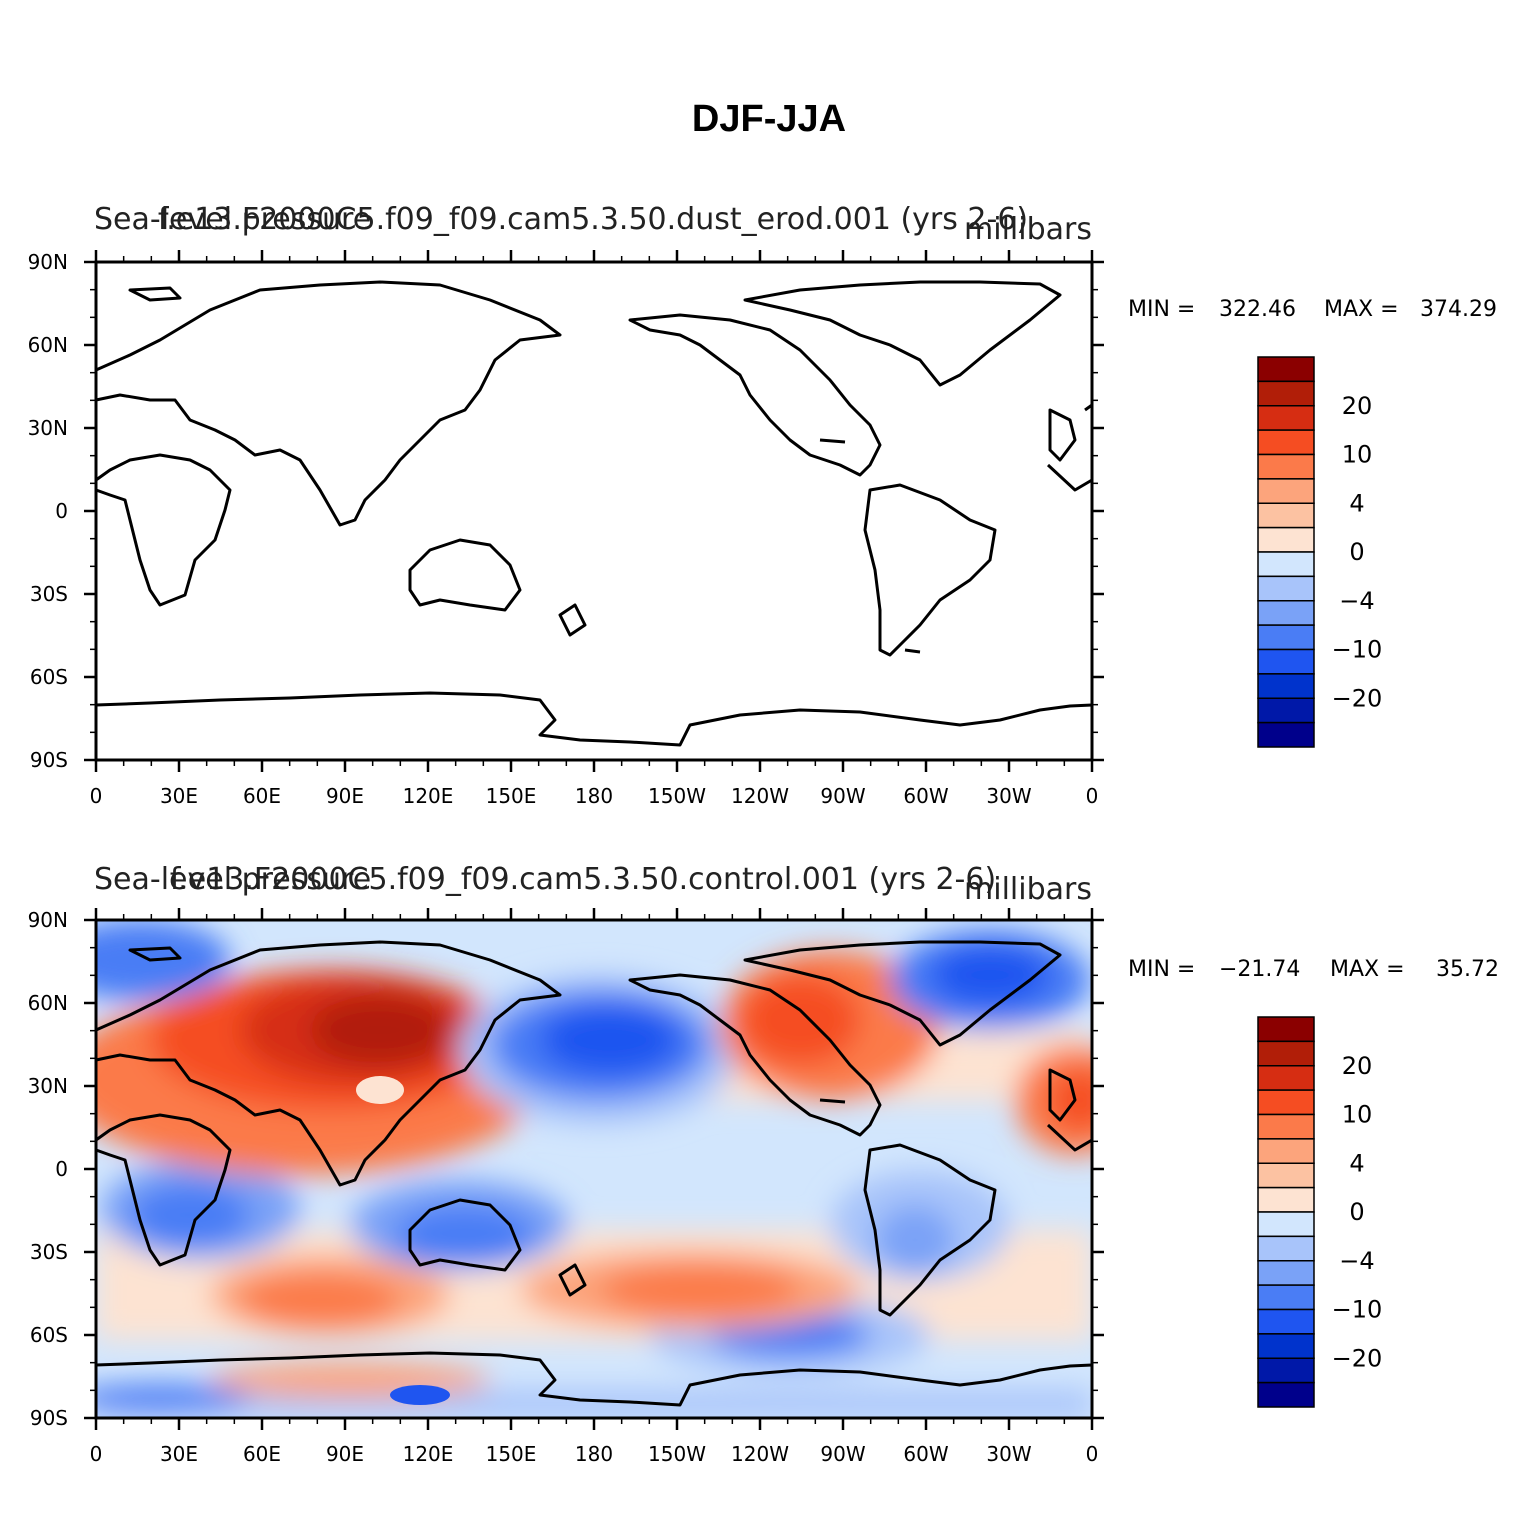 This screenshot has width=1538, height=1538. Describe the element at coordinates (1458, 309) in the screenshot. I see `panel-top-max-value: 374.29` at that location.